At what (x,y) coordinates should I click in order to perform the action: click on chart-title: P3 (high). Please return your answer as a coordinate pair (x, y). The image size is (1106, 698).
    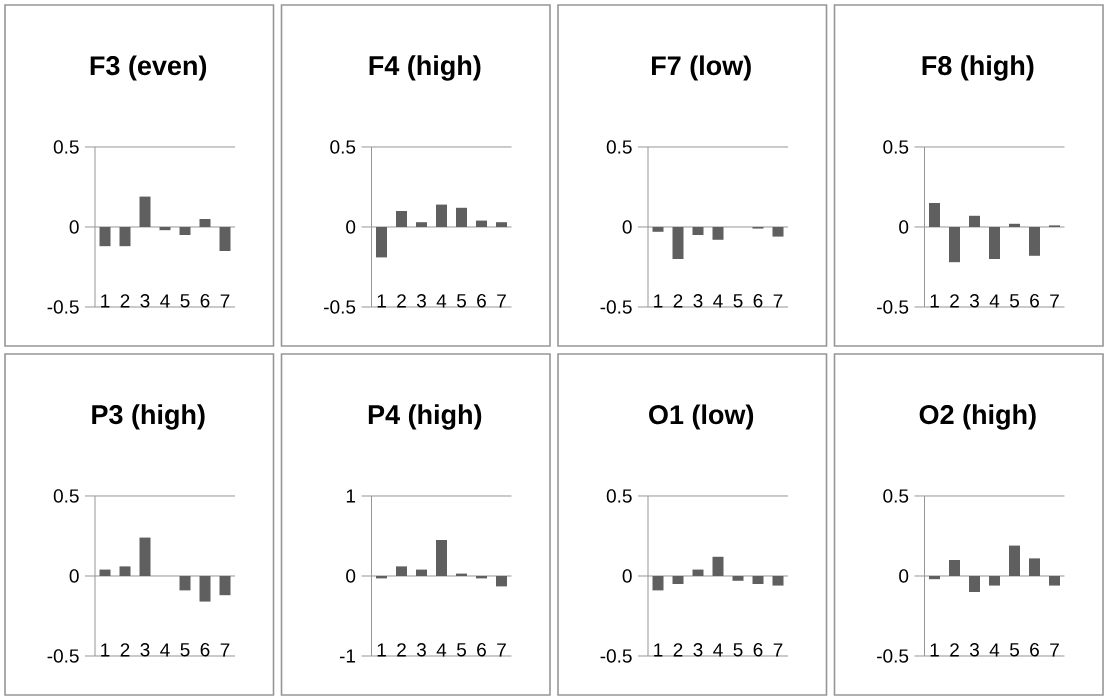
    Looking at the image, I should click on (148, 417).